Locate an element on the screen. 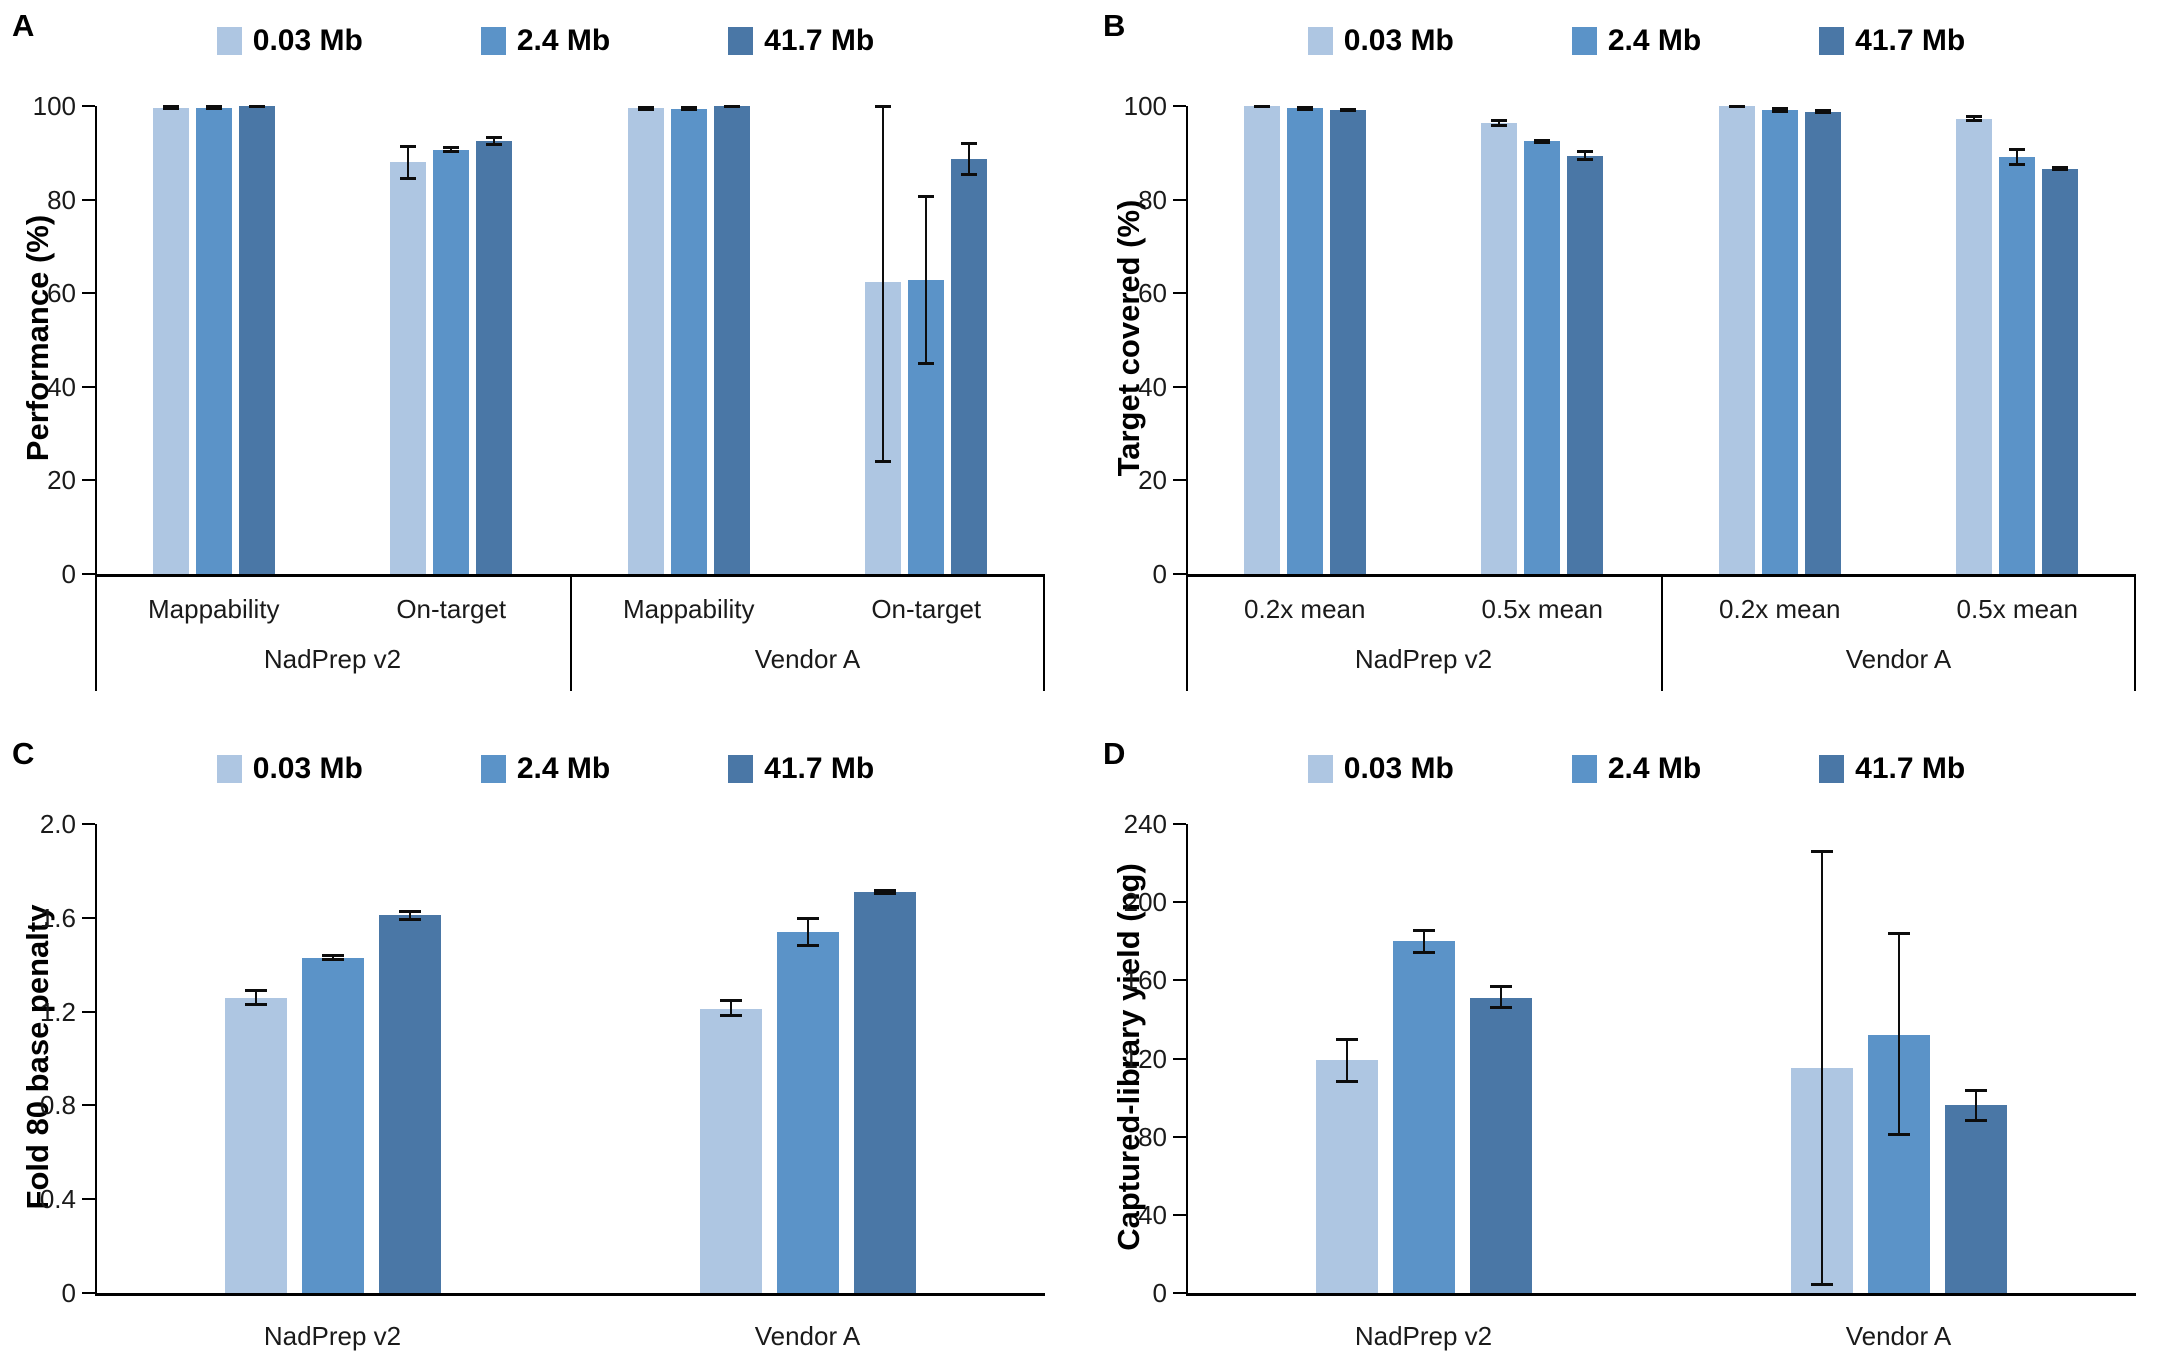 This screenshot has width=2182, height=1368. y-tick-label: 200 is located at coordinates (1145, 902).